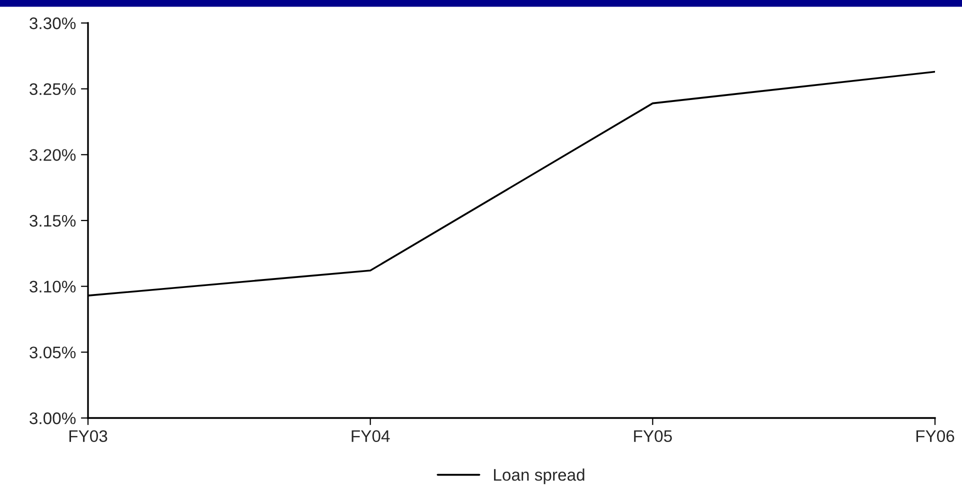 The width and height of the screenshot is (962, 489). Describe the element at coordinates (53, 220) in the screenshot. I see `y-tick-label: 3.15%` at that location.